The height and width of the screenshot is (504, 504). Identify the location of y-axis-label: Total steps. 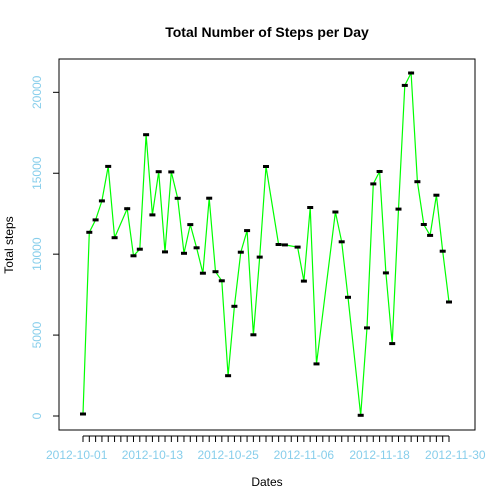
(9, 244).